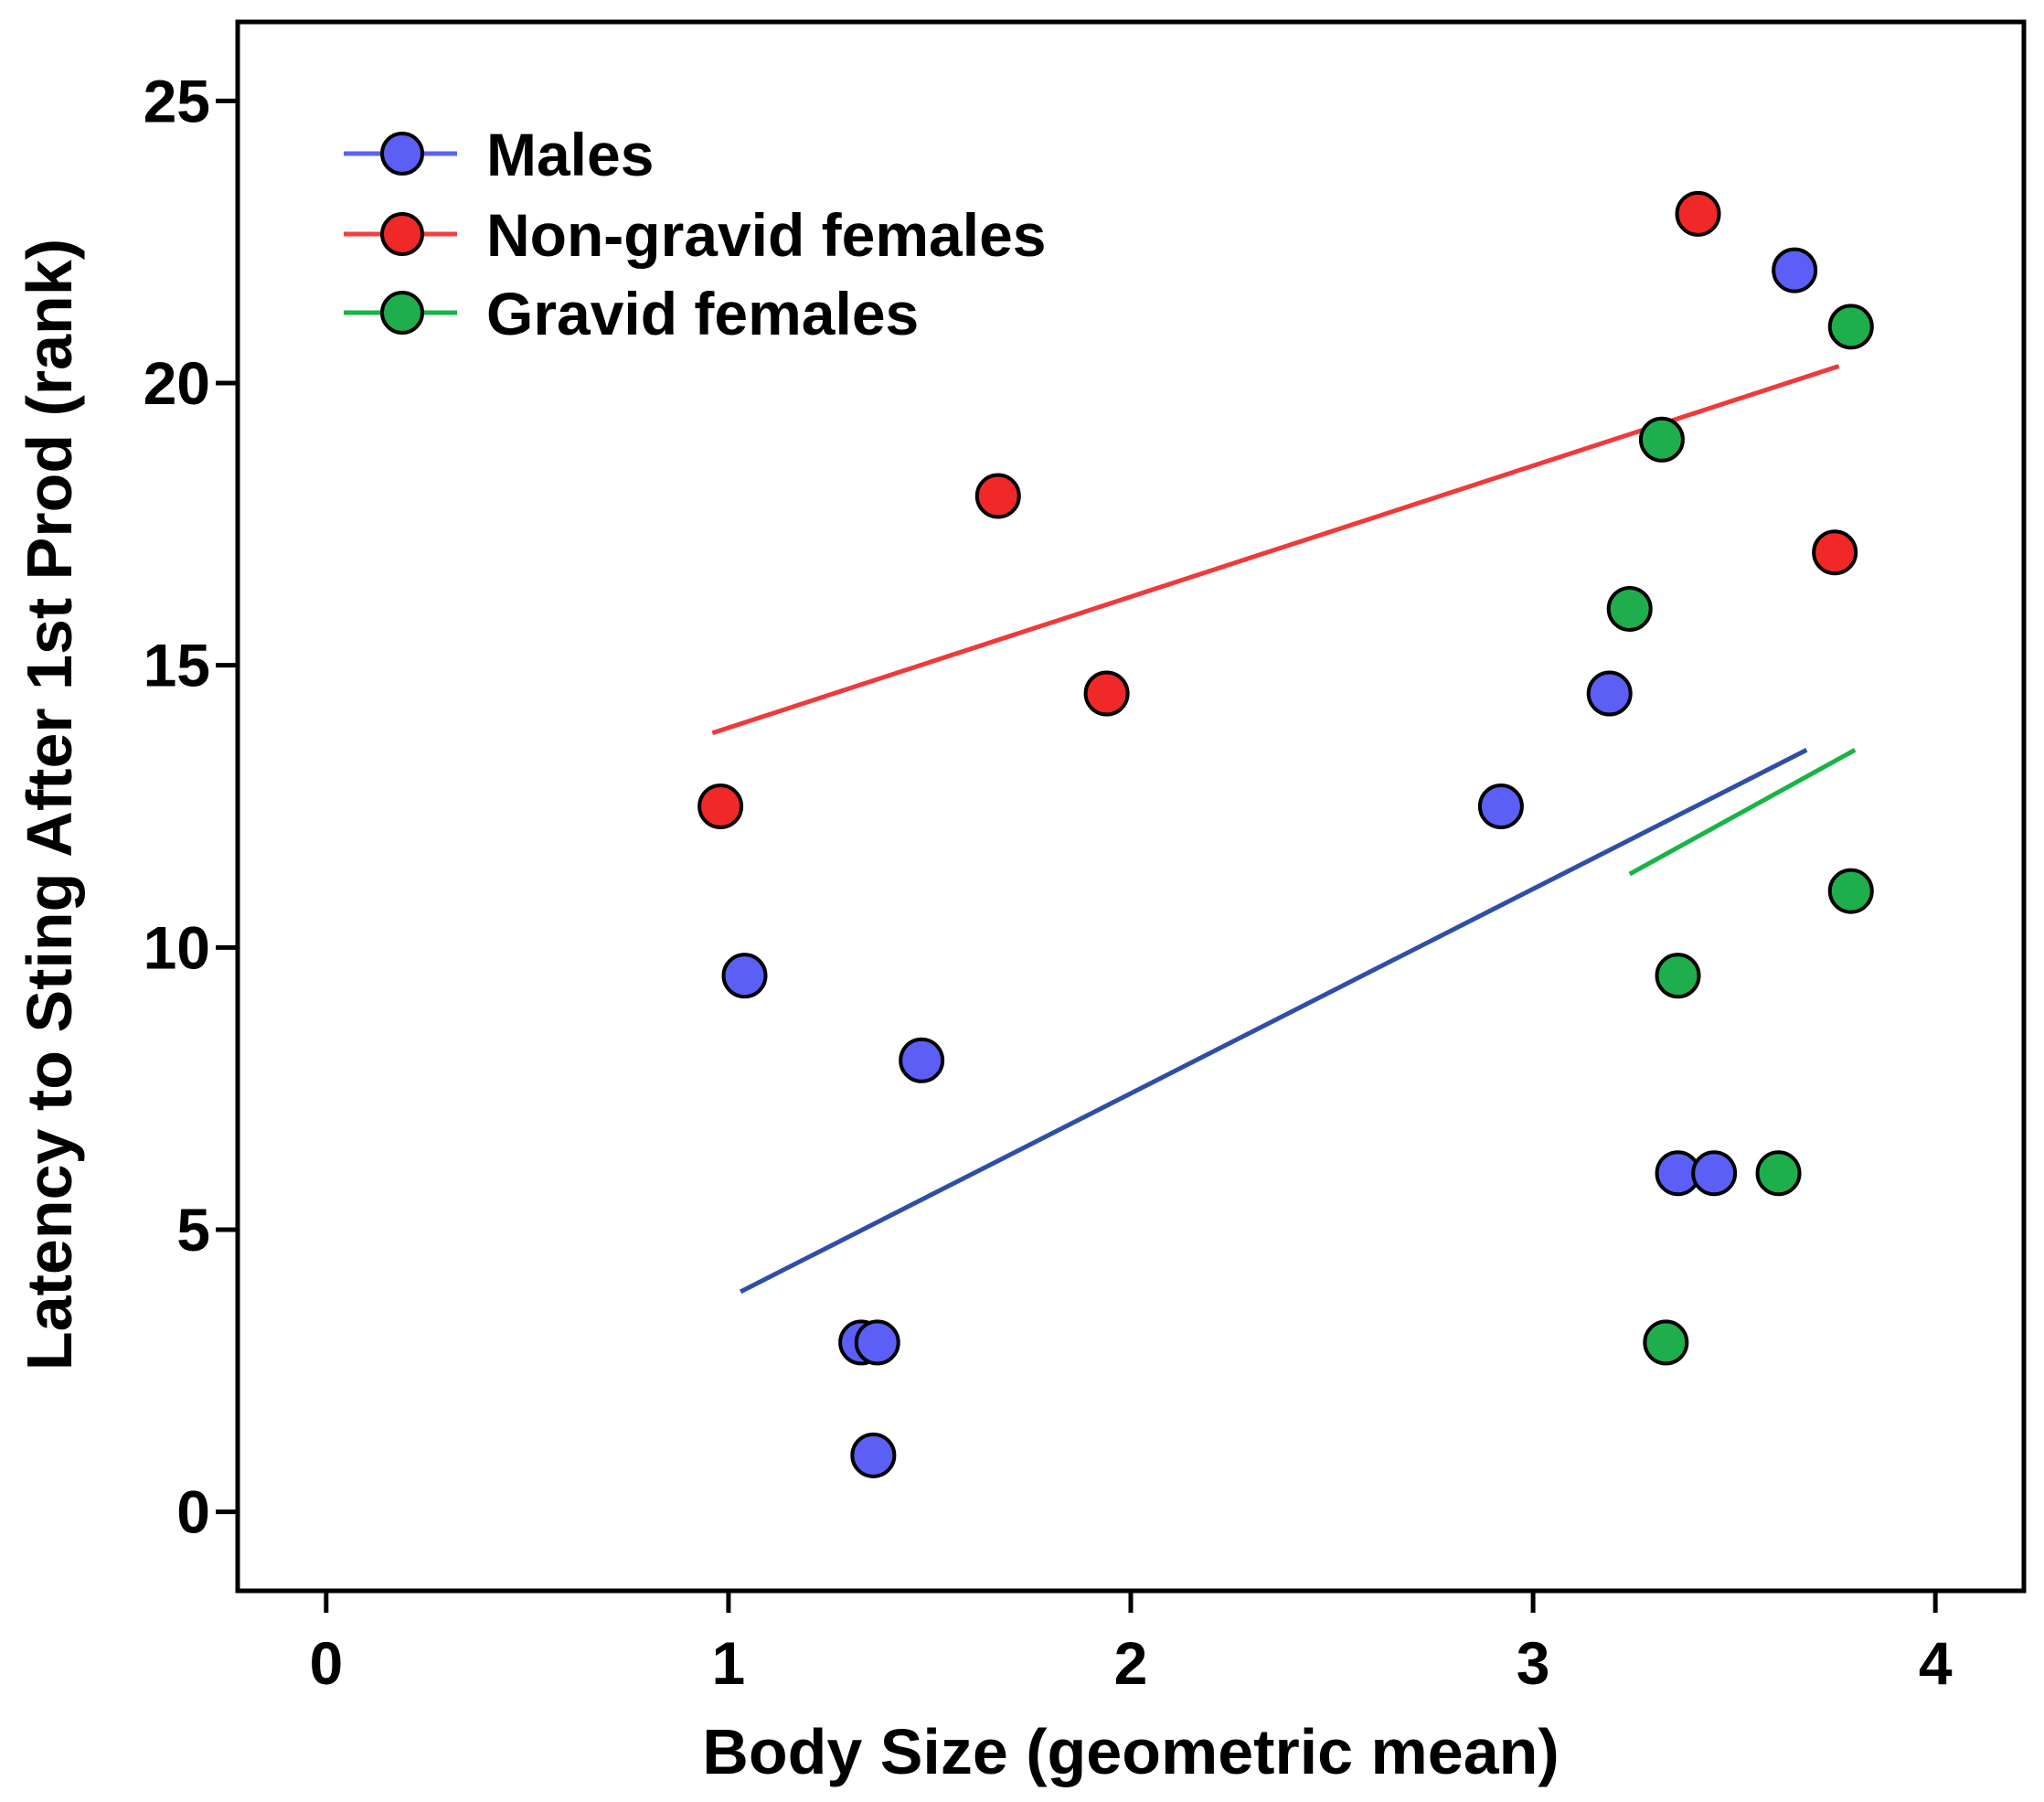 This screenshot has width=2044, height=1802. Describe the element at coordinates (402, 154) in the screenshot. I see `legend-marker-males` at that location.